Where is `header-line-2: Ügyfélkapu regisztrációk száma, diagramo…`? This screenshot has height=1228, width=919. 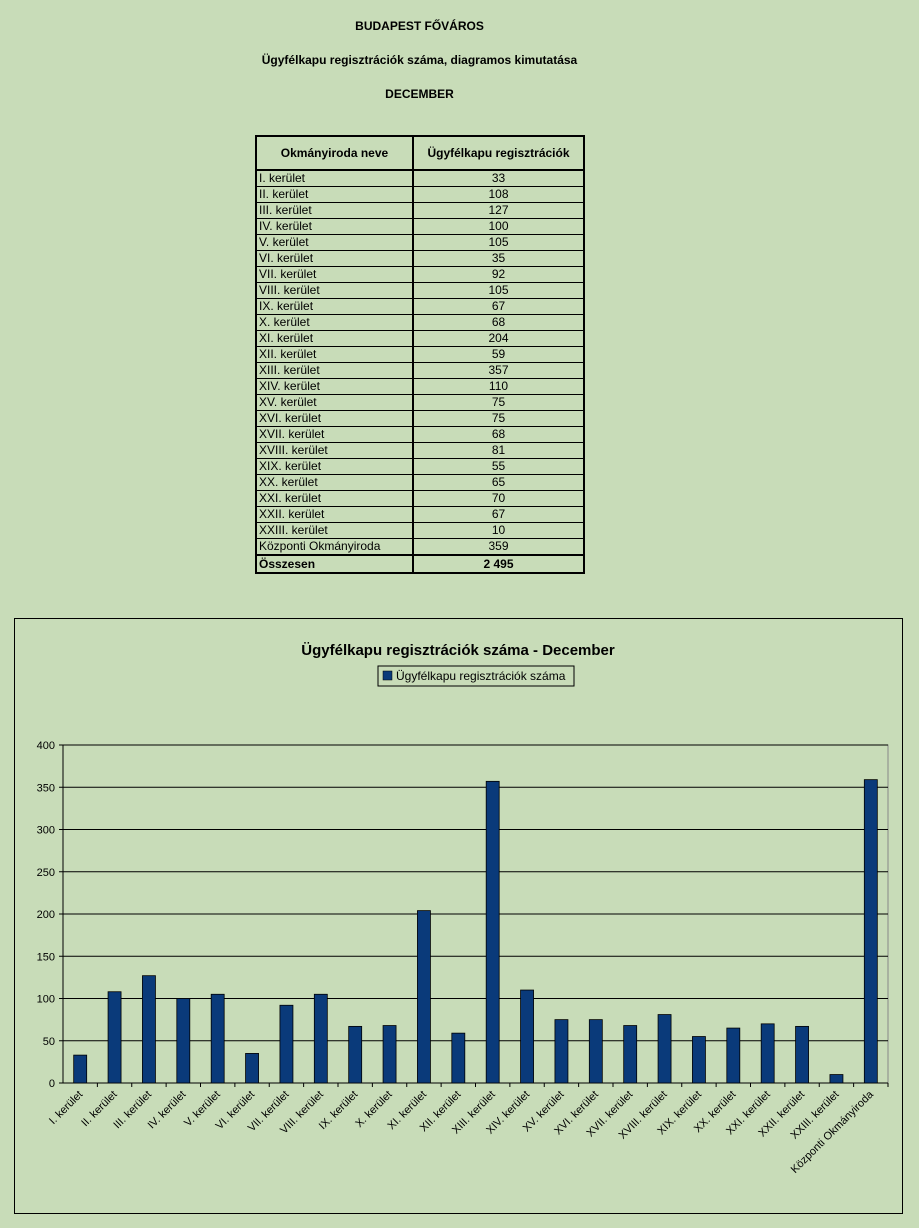 header-line-2: Ügyfélkapu regisztrációk száma, diagramo… is located at coordinates (419, 60).